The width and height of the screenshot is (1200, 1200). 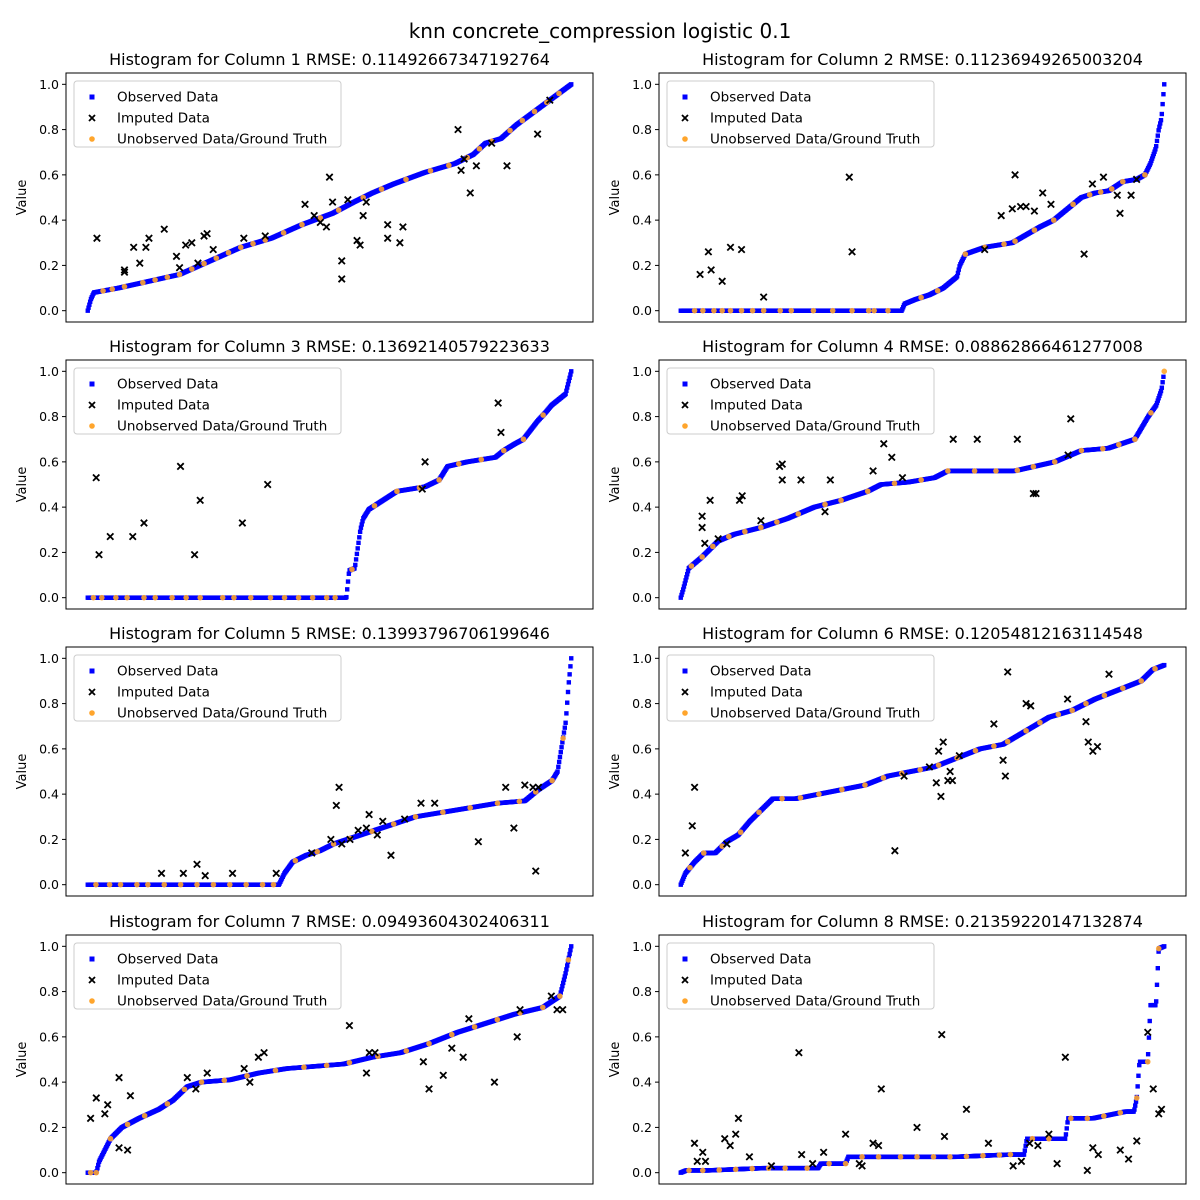 What do you see at coordinates (163, 981) in the screenshot?
I see `legend-imputed-label: Imputed Data` at bounding box center [163, 981].